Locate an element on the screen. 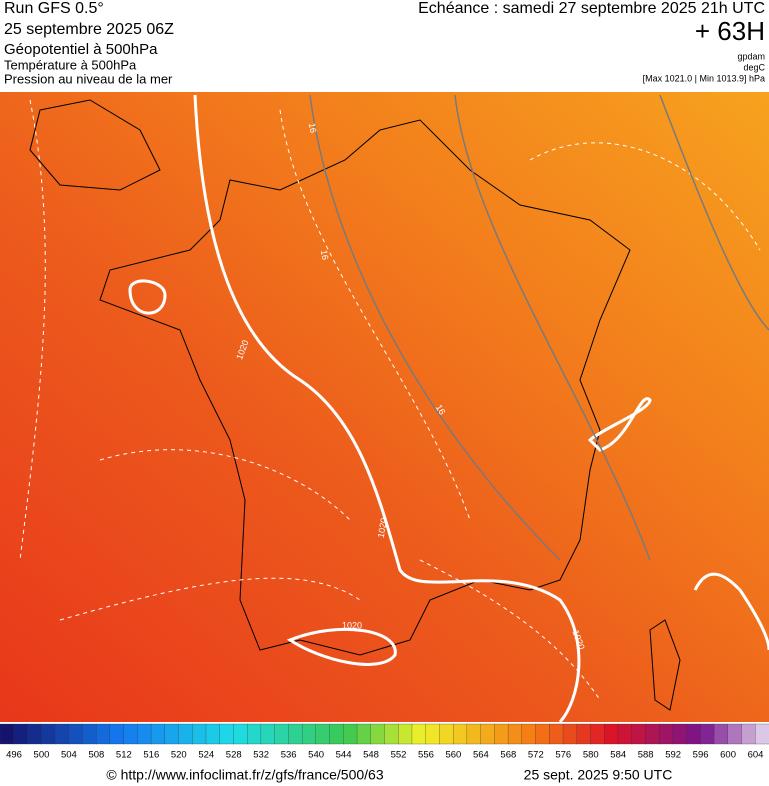 The height and width of the screenshot is (786, 769). colorbar-label: 540 is located at coordinates (316, 755).